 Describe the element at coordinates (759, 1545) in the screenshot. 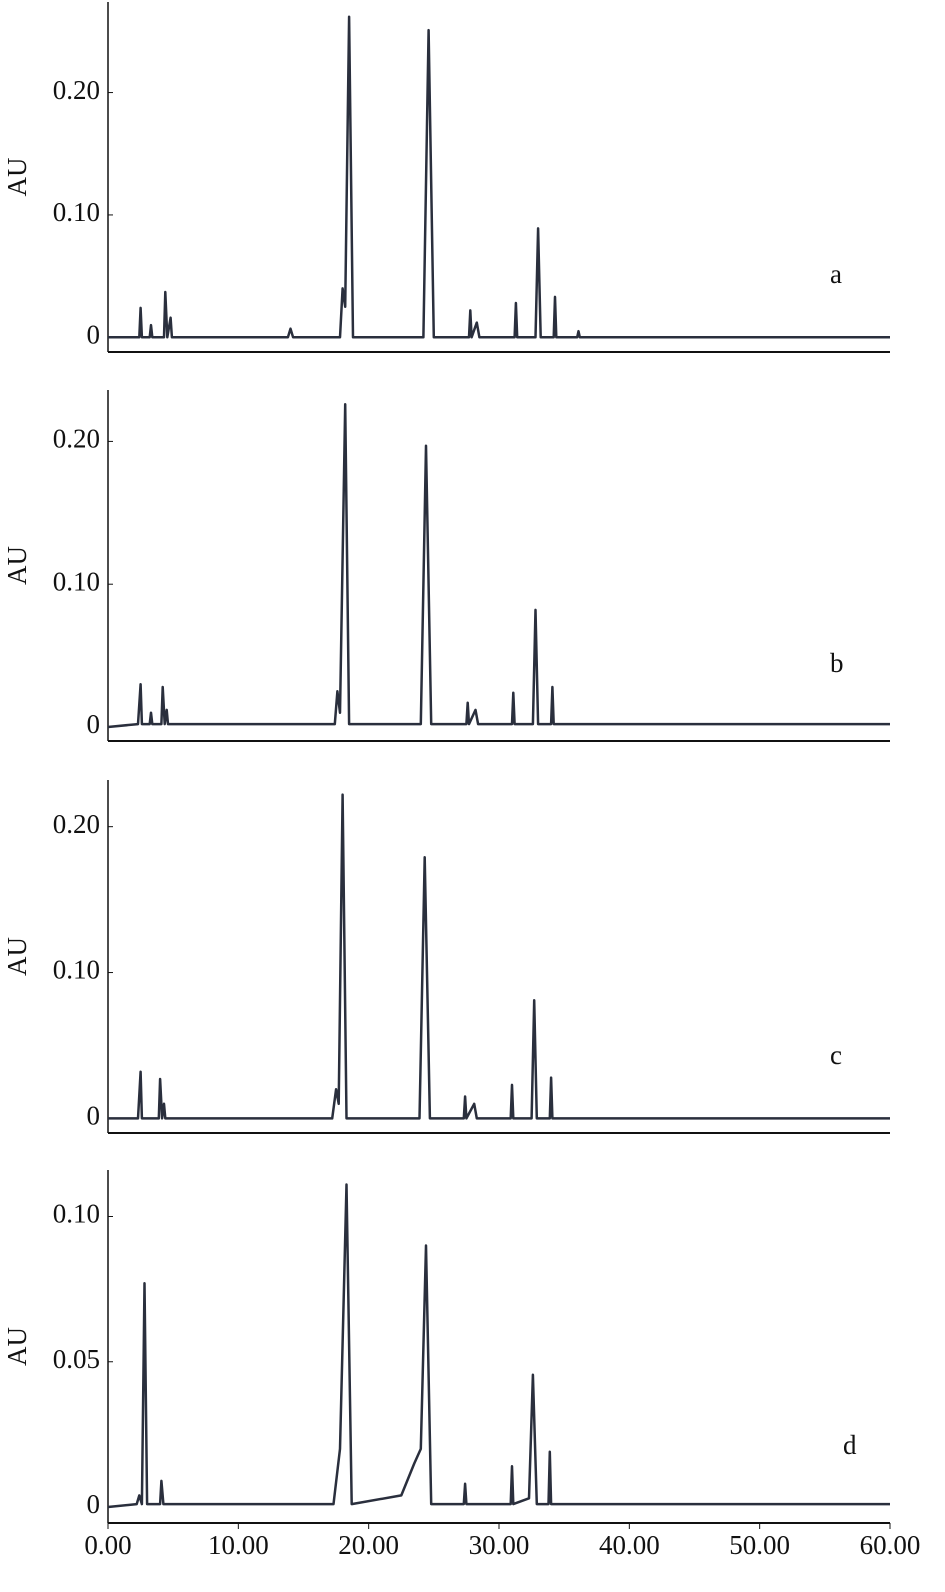

I see `x-tick-label: 50.00` at that location.